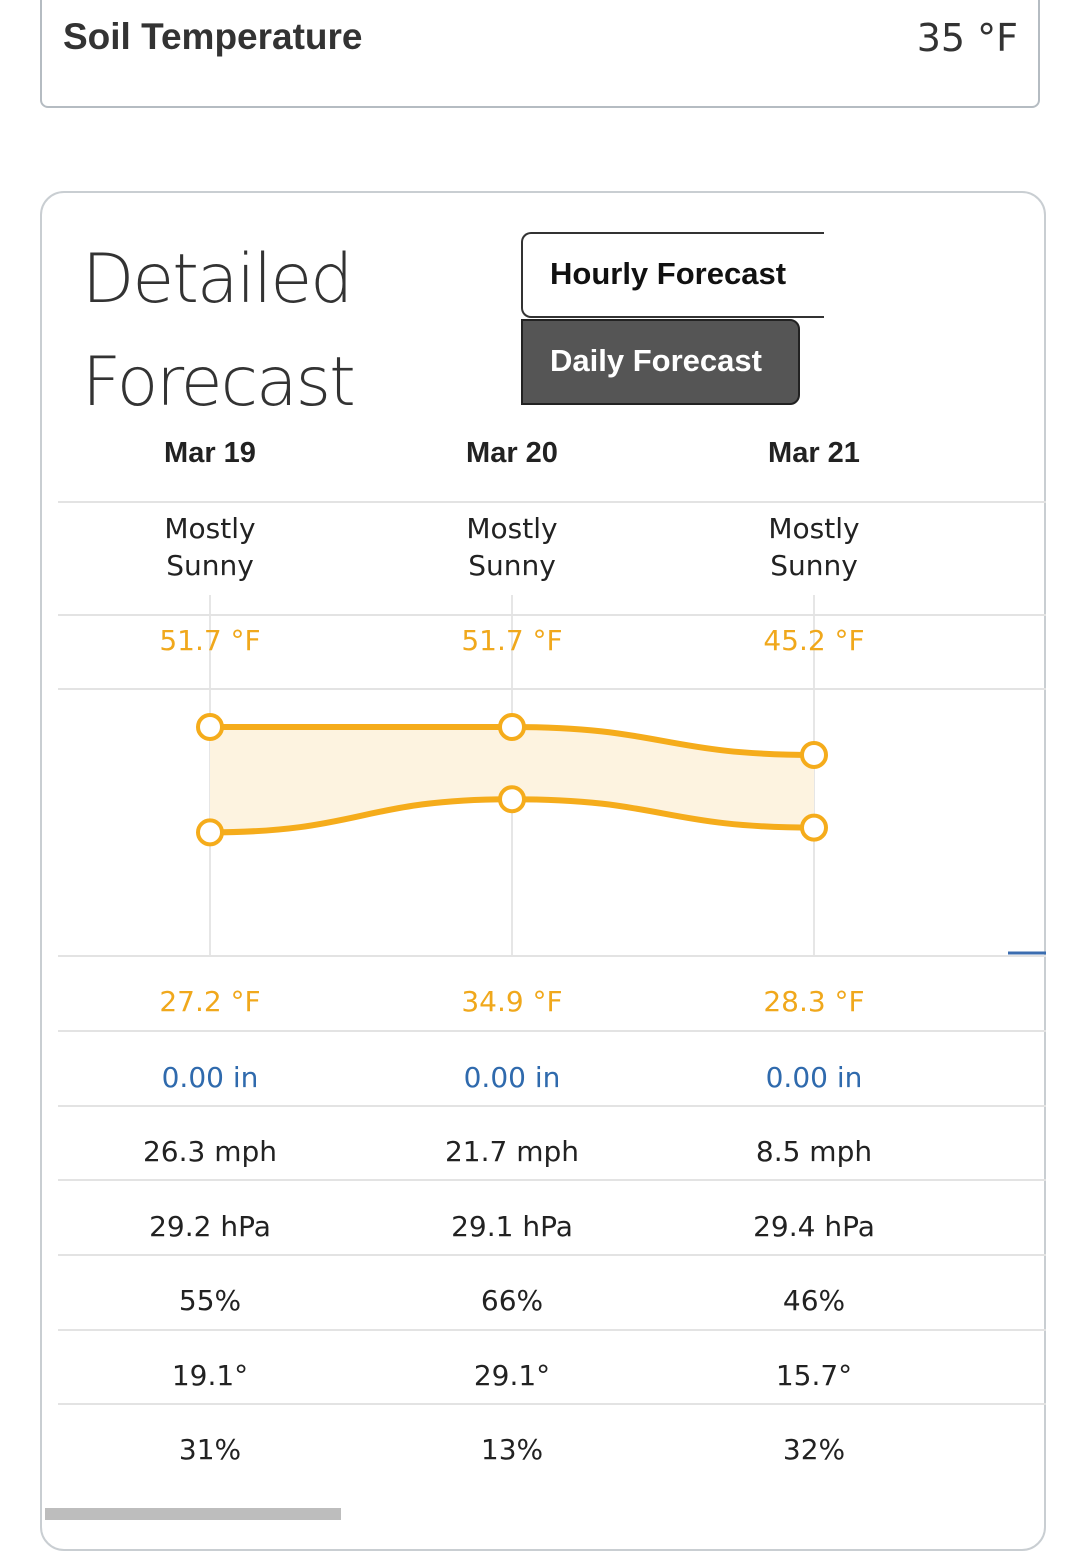  Describe the element at coordinates (512, 1300) in the screenshot. I see `humidity: 66%` at that location.